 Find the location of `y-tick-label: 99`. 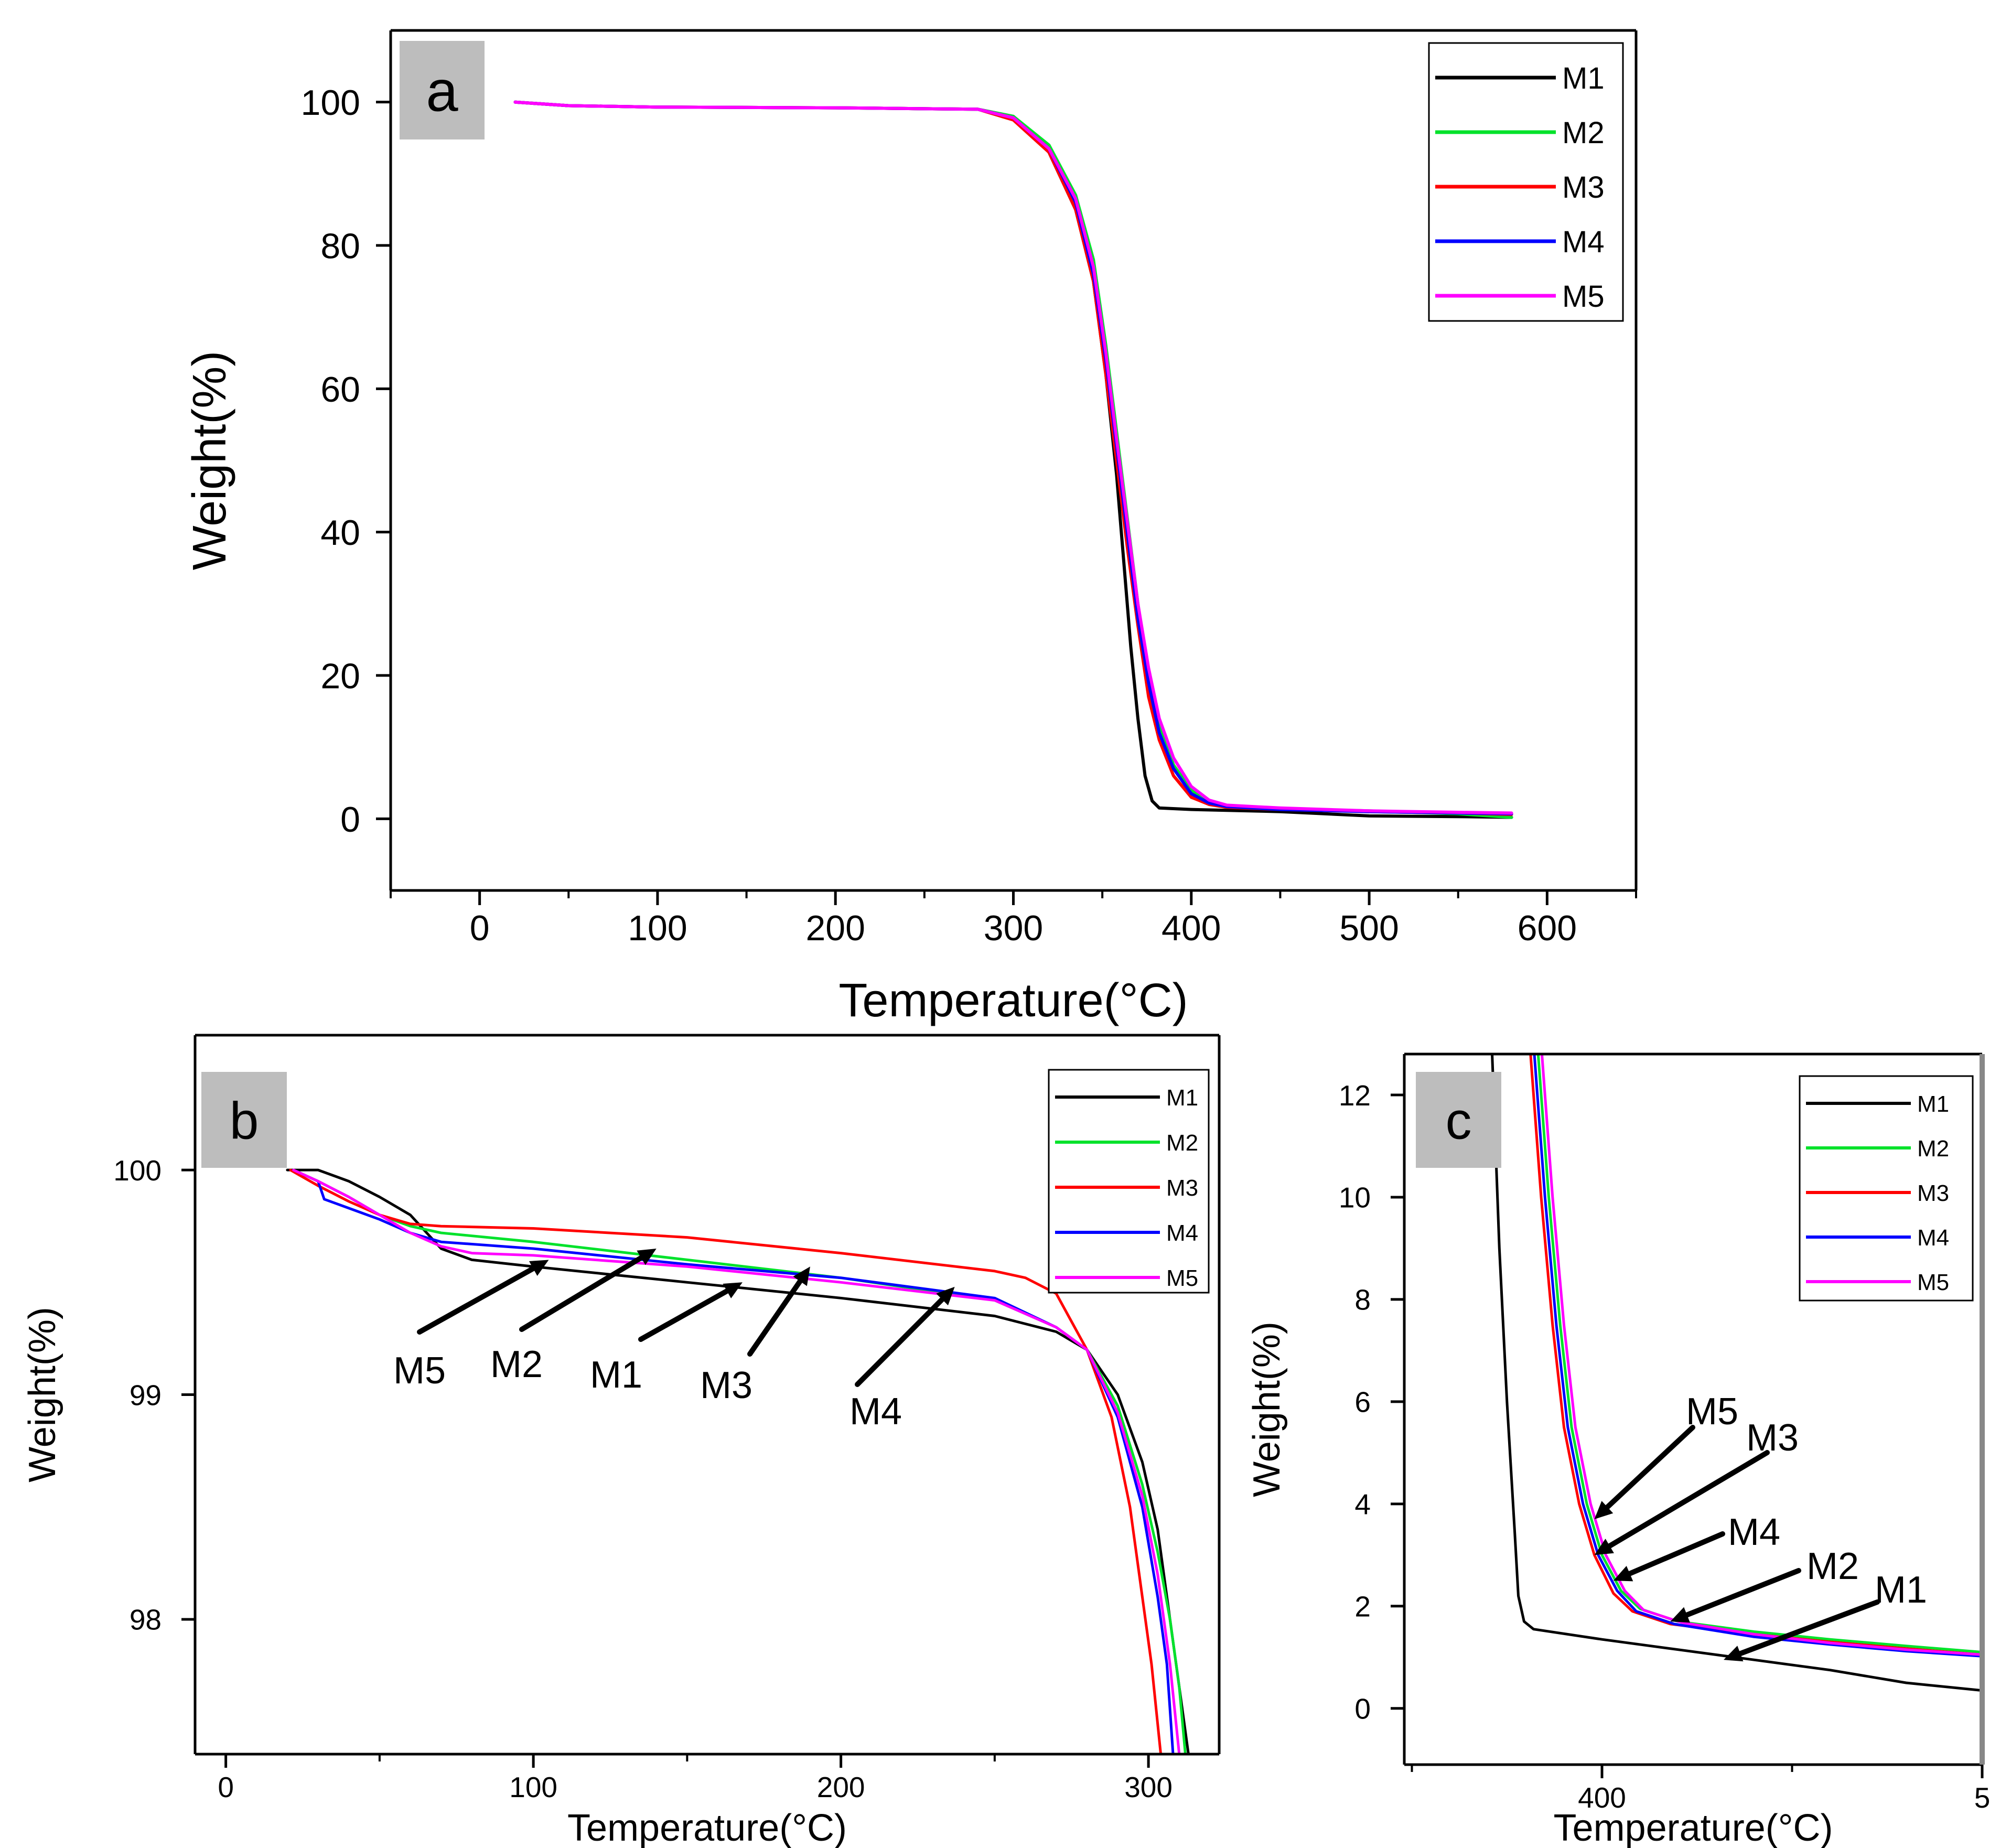

y-tick-label: 99 is located at coordinates (146, 1395).